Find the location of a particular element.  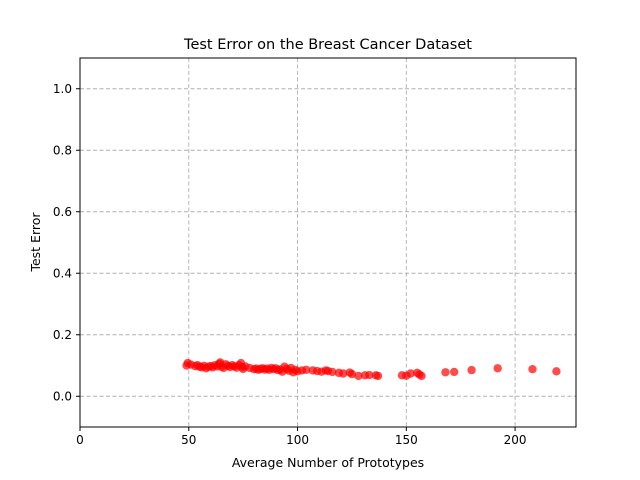

y-tick-label: 0.0 is located at coordinates (62, 396).